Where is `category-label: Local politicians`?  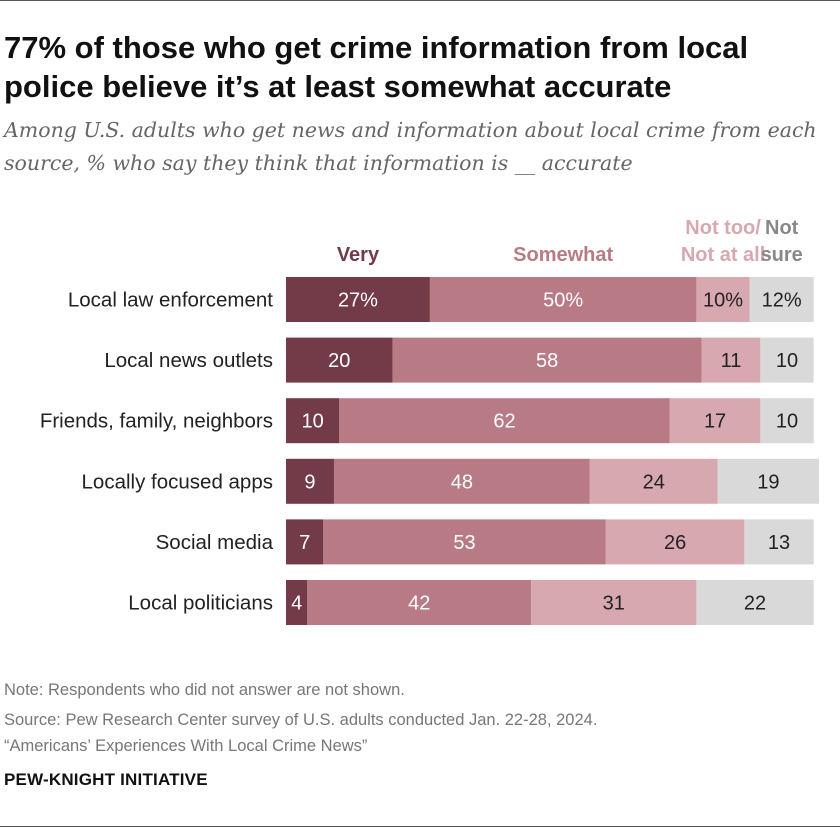 category-label: Local politicians is located at coordinates (200, 603).